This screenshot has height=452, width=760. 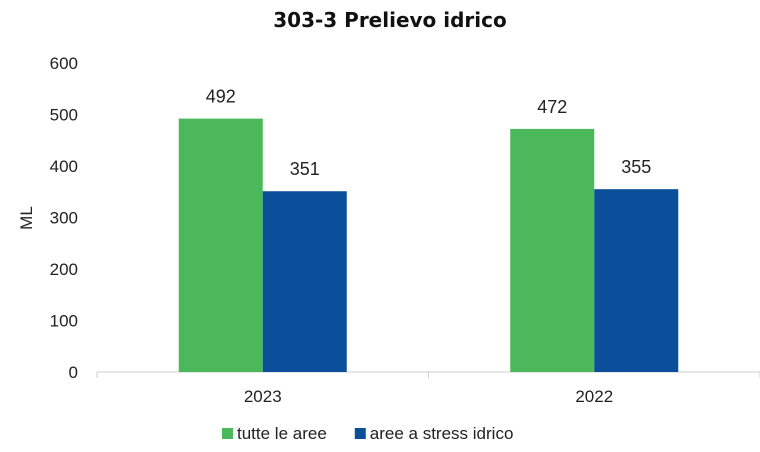 What do you see at coordinates (26, 218) in the screenshot?
I see `y-axis-label: ML` at bounding box center [26, 218].